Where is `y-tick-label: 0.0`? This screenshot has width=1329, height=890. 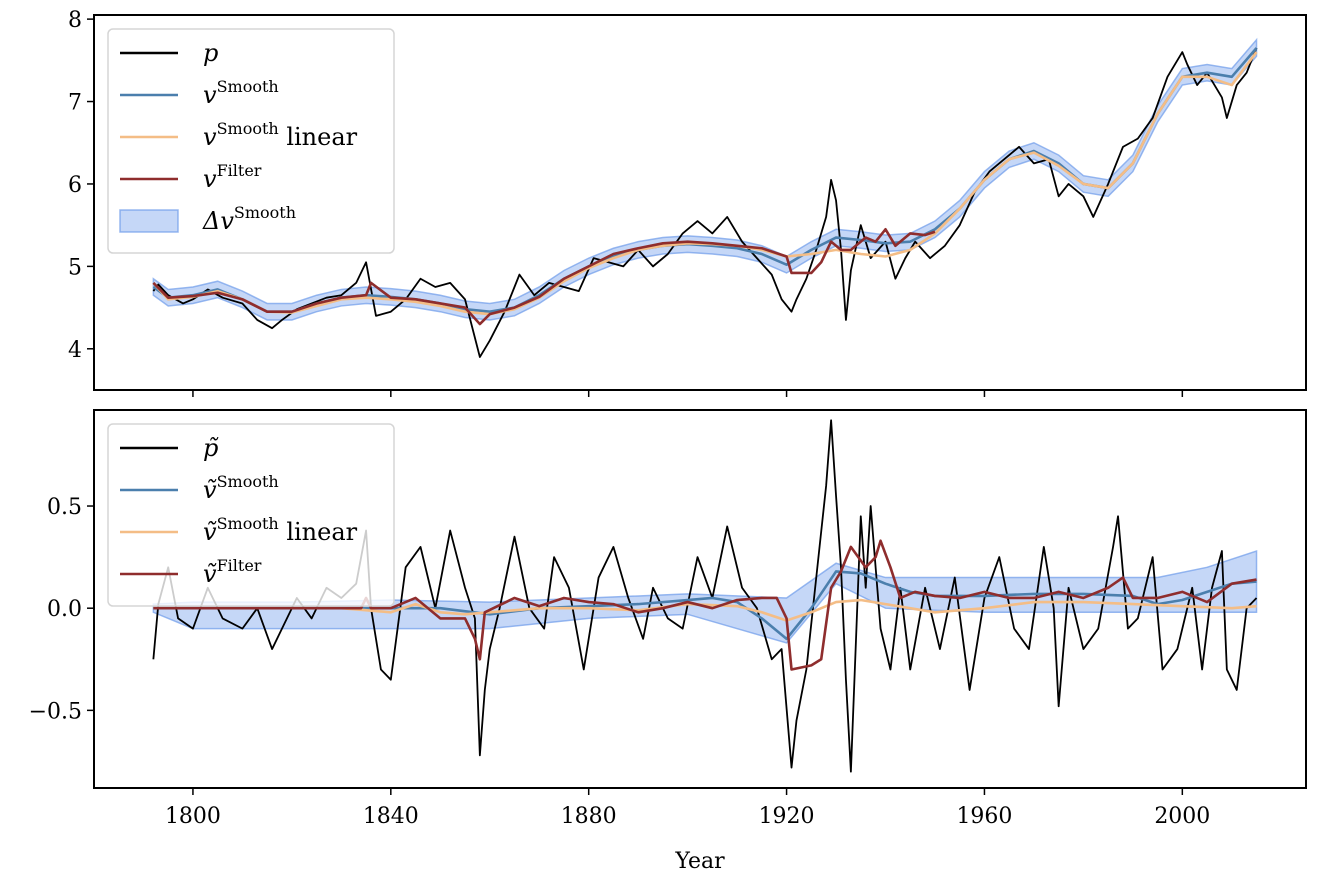
y-tick-label: 0.0 is located at coordinates (64, 609).